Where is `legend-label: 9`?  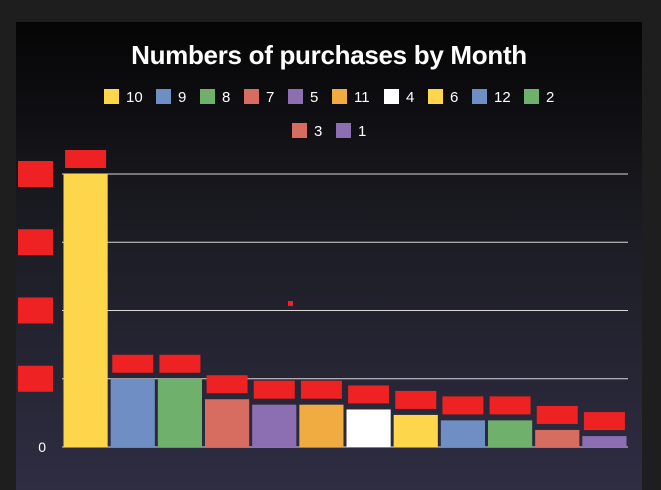 legend-label: 9 is located at coordinates (182, 97).